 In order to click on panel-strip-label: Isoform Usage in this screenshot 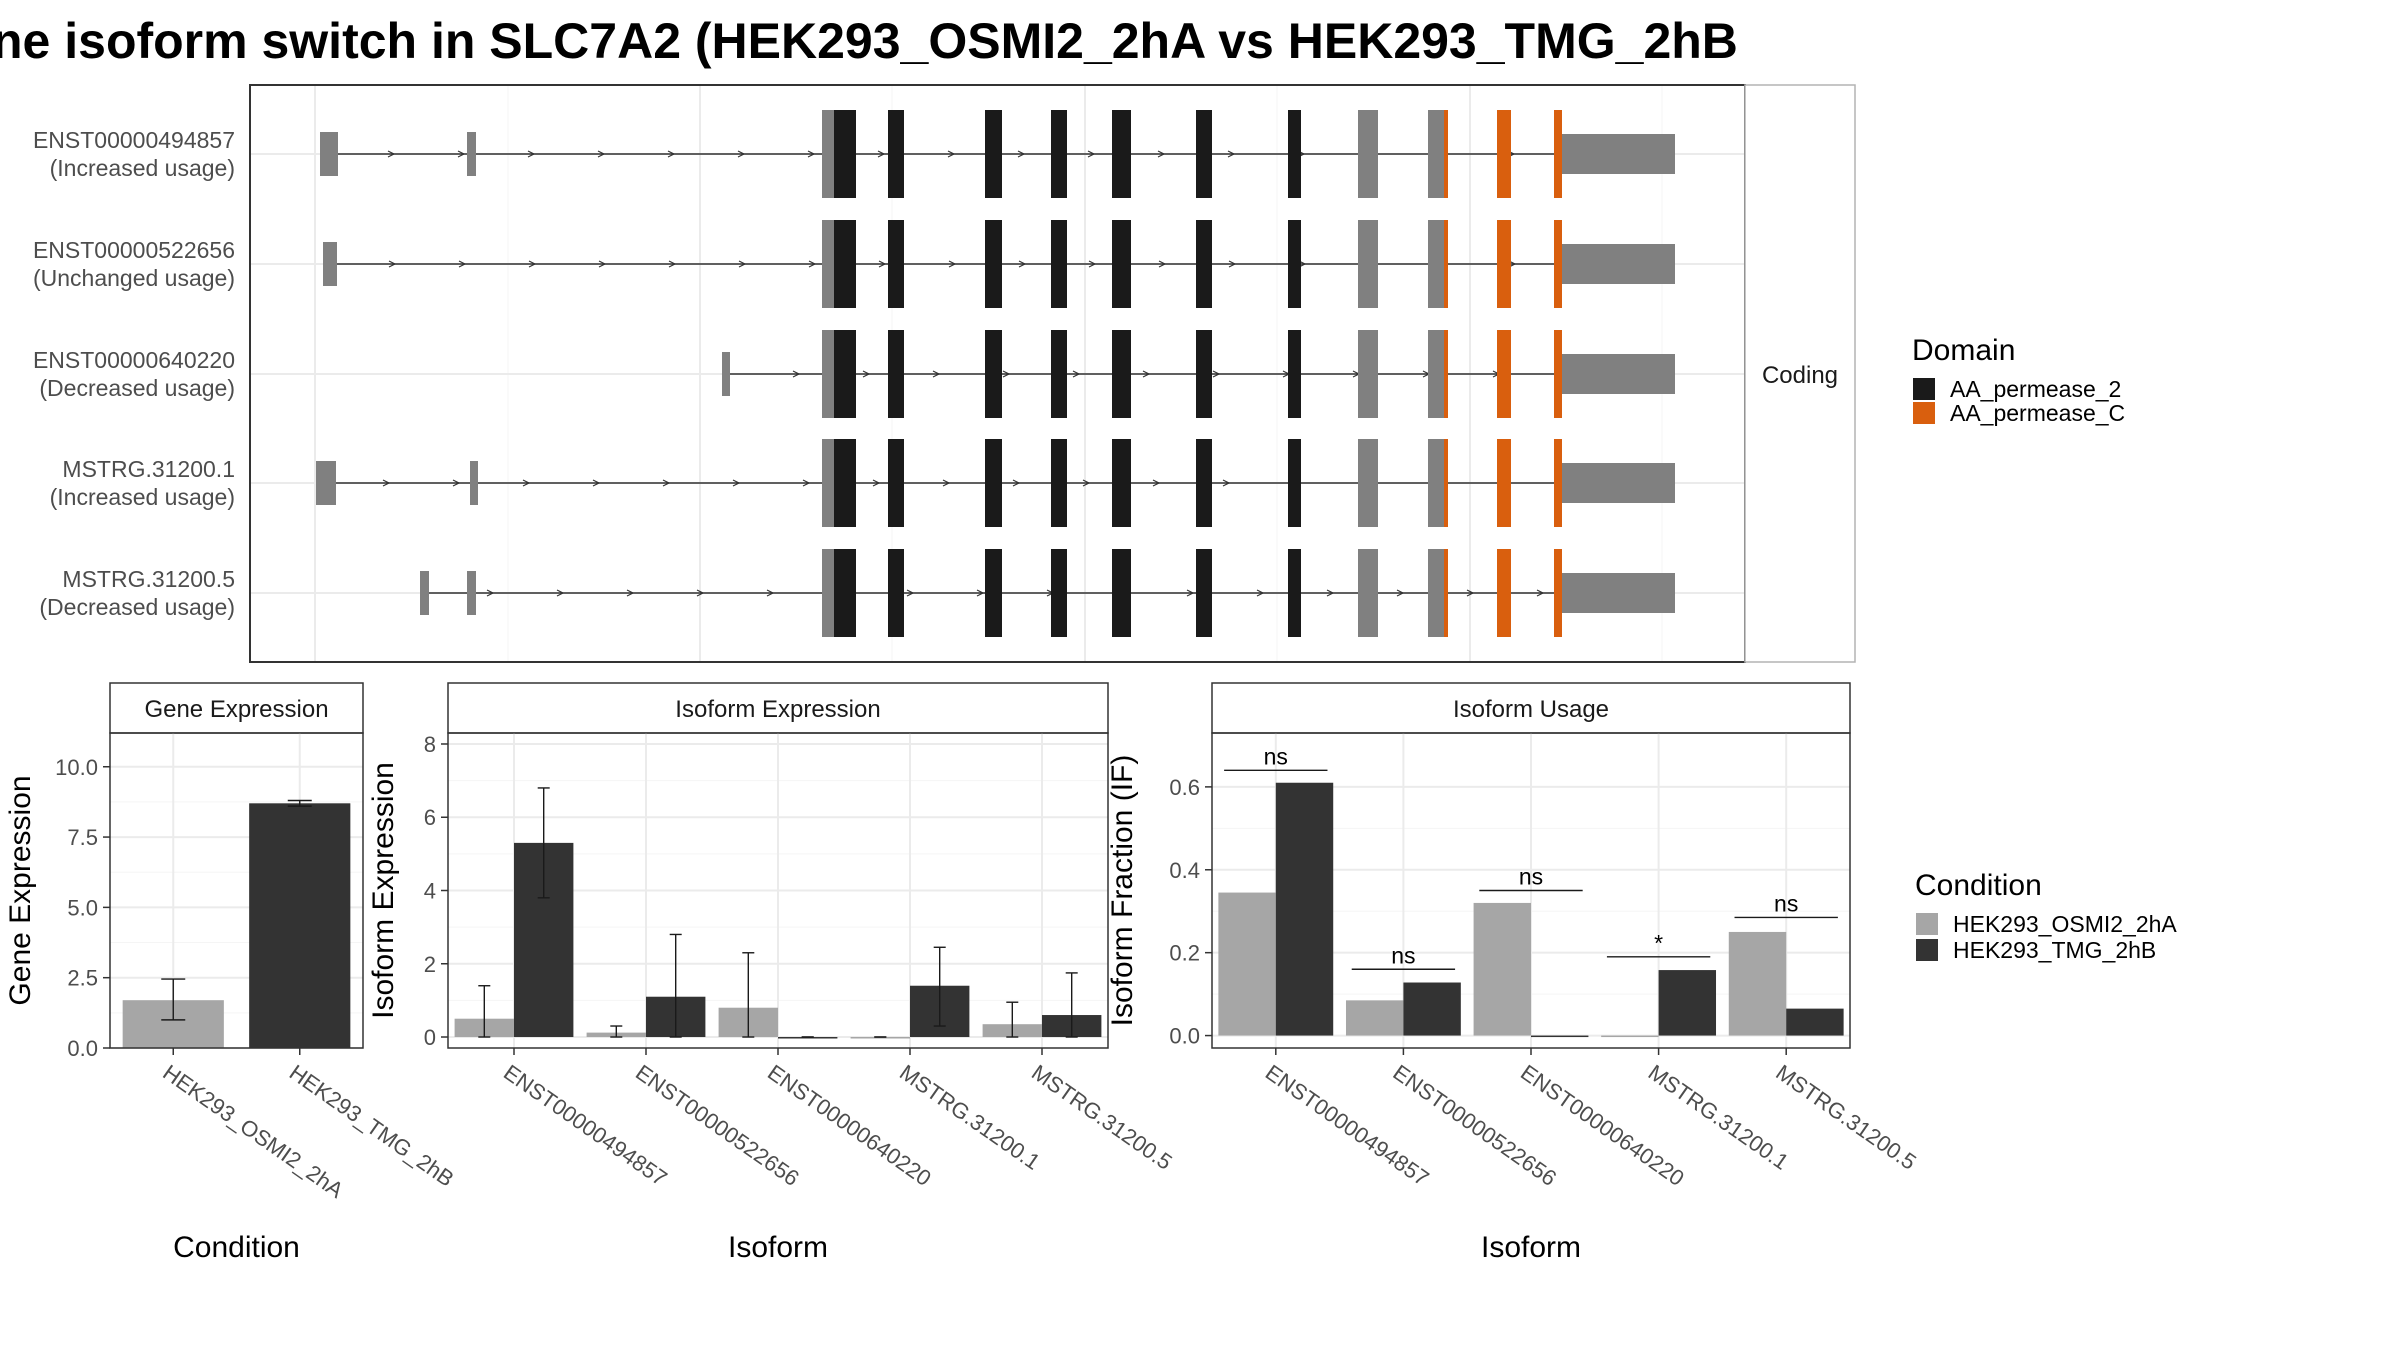, I will do `click(1531, 709)`.